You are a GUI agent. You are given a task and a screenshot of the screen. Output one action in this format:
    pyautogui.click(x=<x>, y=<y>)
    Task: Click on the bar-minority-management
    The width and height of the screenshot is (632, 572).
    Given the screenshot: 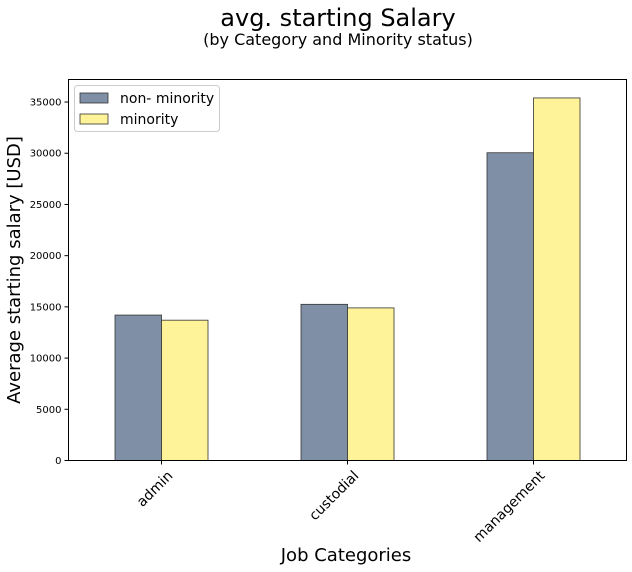 What is the action you would take?
    pyautogui.click(x=557, y=279)
    